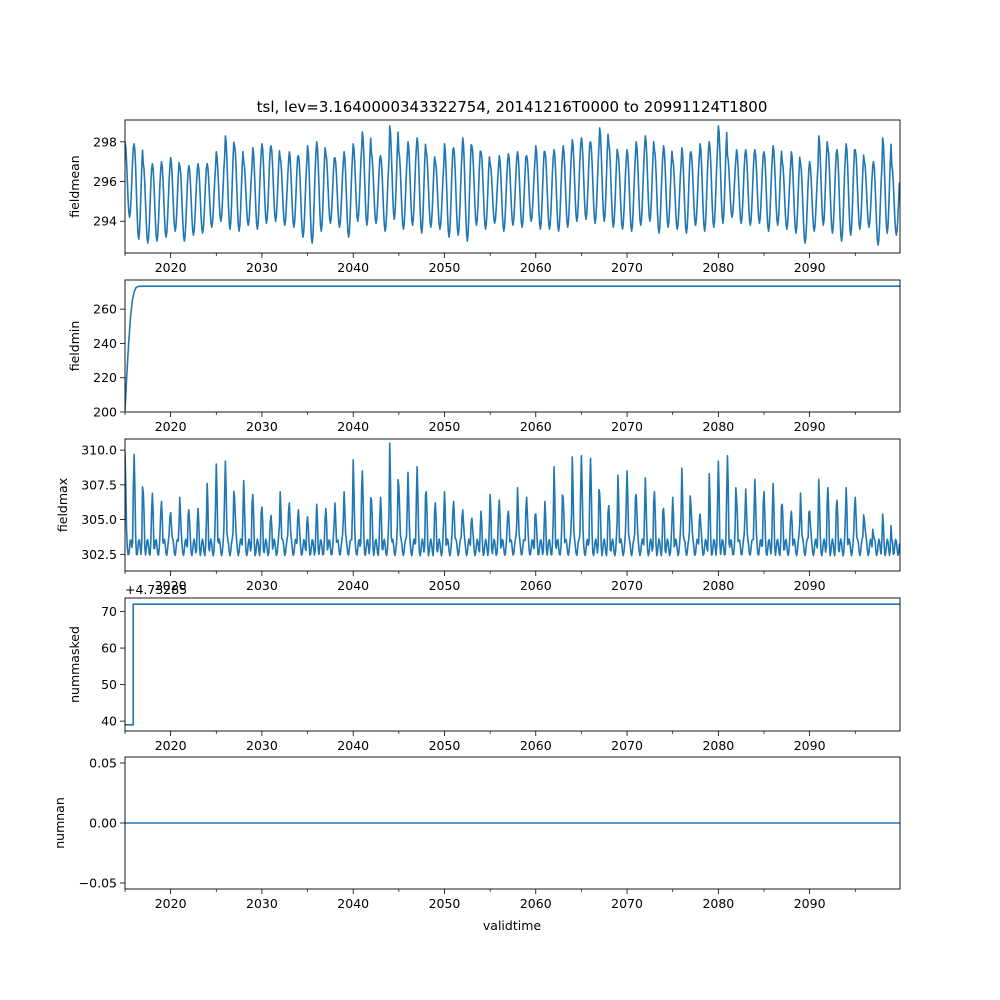 Image resolution: width=1000 pixels, height=1000 pixels. What do you see at coordinates (353, 903) in the screenshot?
I see `numnan-xtick-label: 2040` at bounding box center [353, 903].